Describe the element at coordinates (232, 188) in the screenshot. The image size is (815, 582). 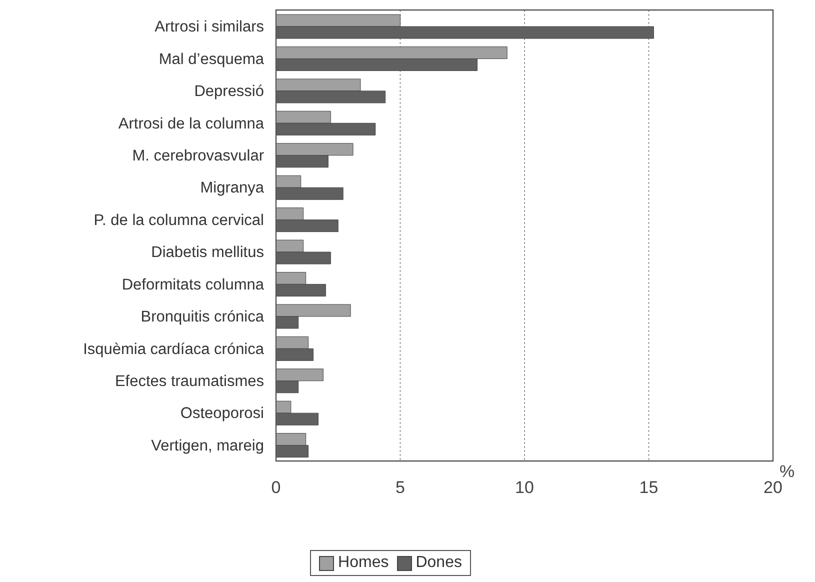
I see `y-tick-label: Migranya` at that location.